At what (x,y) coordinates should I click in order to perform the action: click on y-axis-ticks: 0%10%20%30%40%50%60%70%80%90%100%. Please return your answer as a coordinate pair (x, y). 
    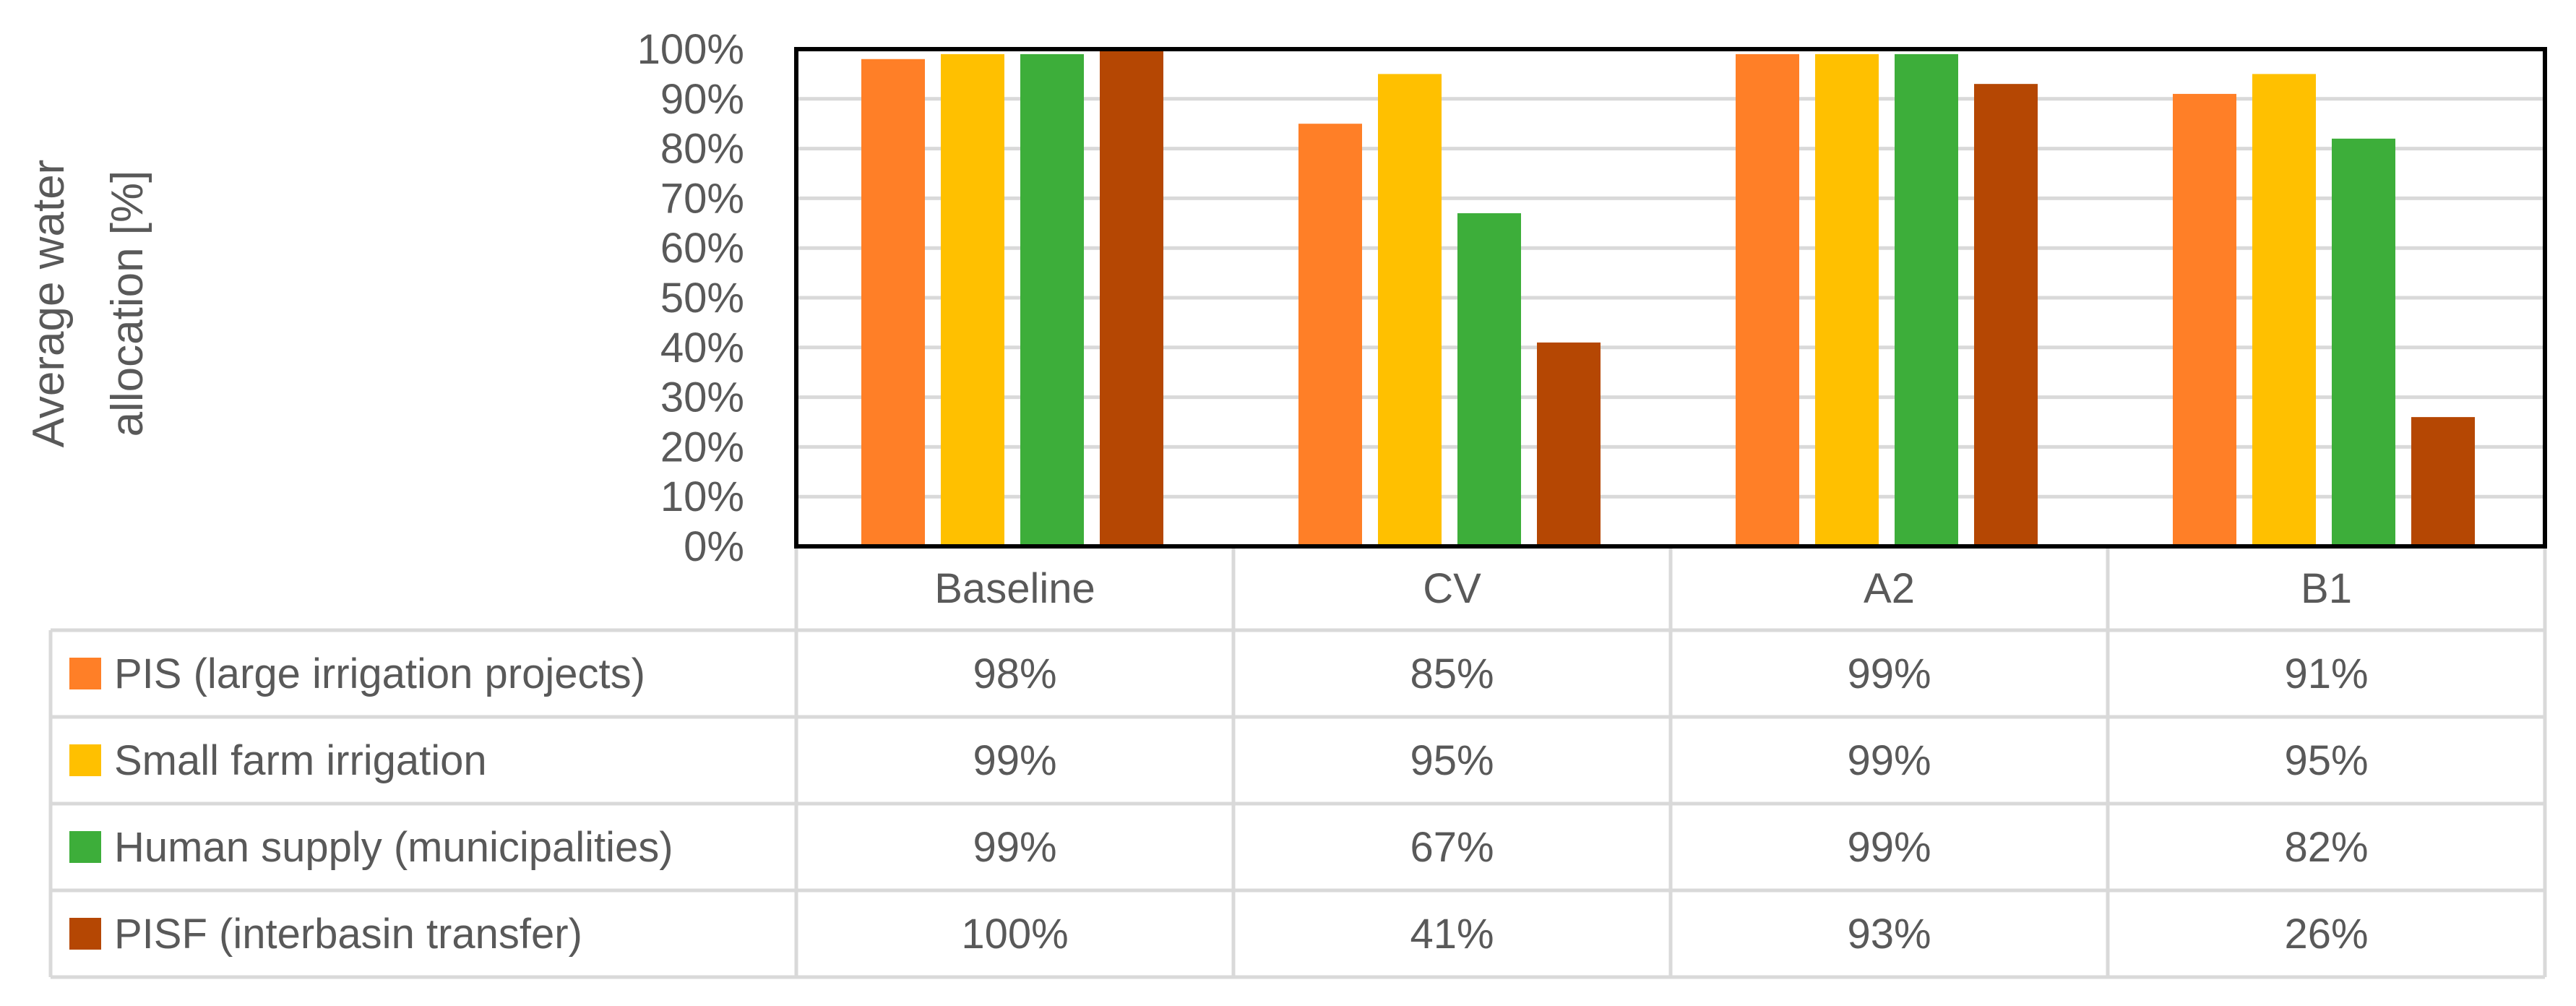
    Looking at the image, I should click on (690, 298).